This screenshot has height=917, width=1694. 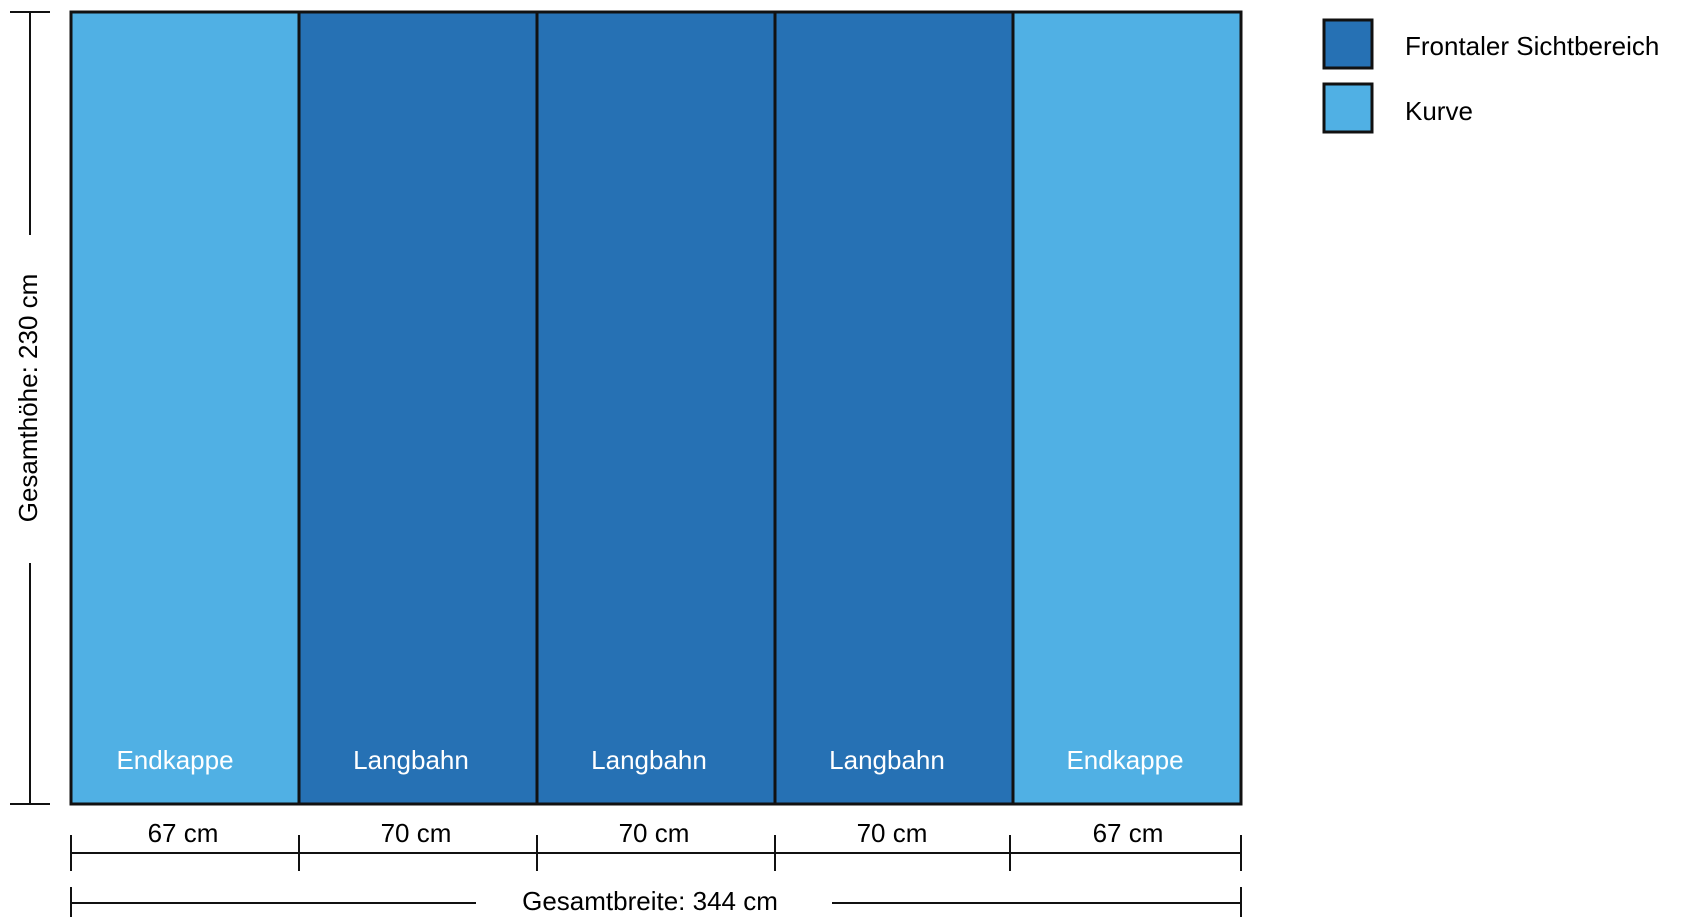 I want to click on panel-width-dimensions, so click(x=656, y=853).